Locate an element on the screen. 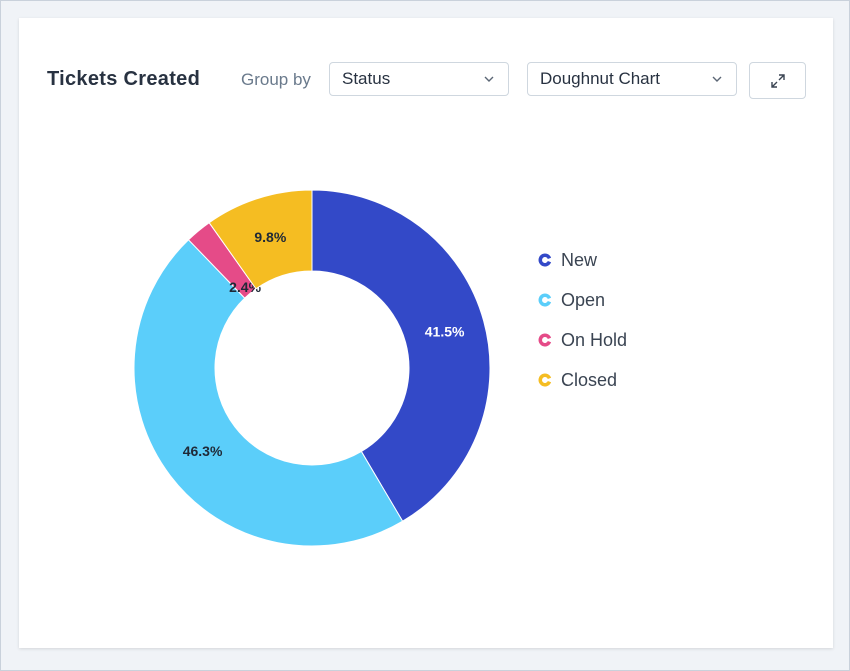 The height and width of the screenshot is (671, 850). group-by-value: Status is located at coordinates (366, 78).